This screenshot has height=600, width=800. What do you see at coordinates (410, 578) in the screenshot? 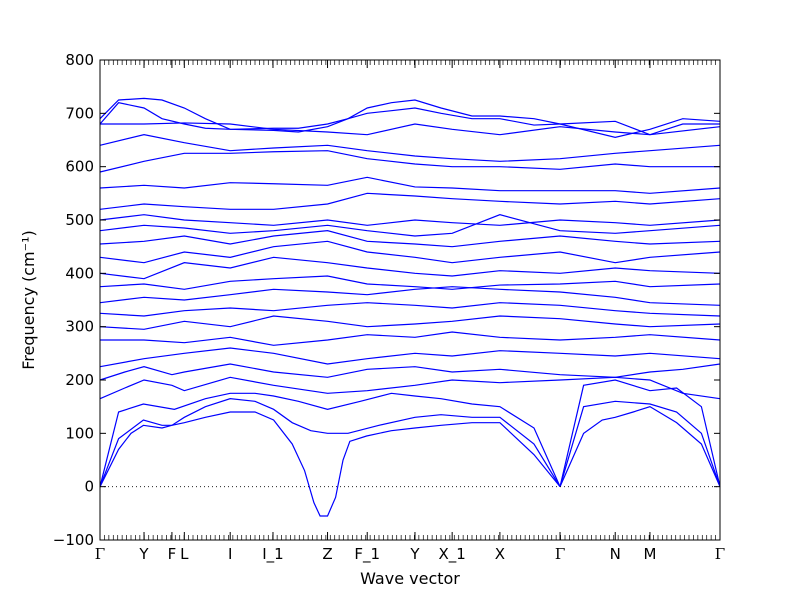
I see `x-axis-label: Wave vector` at bounding box center [410, 578].